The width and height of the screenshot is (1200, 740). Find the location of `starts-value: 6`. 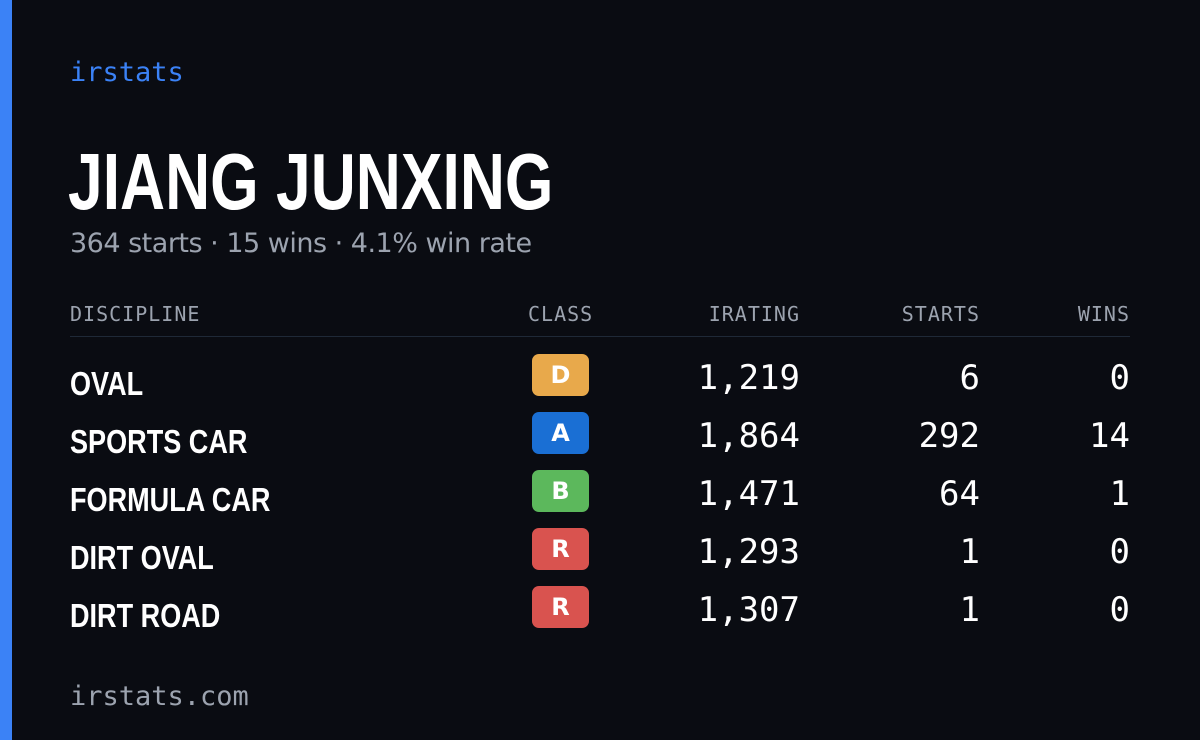

starts-value: 6 is located at coordinates (970, 378).